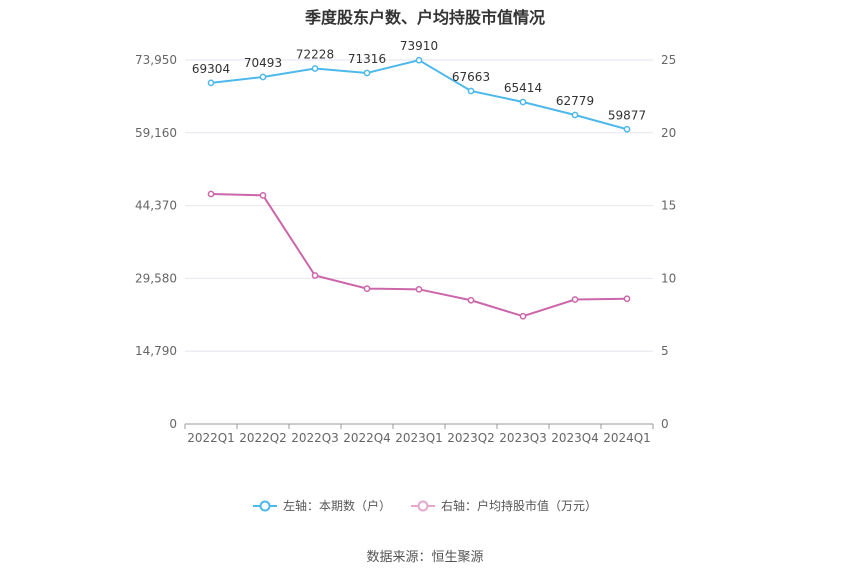 The width and height of the screenshot is (850, 575). What do you see at coordinates (211, 438) in the screenshot?
I see `x-axis-tick-label: 2022Q1` at bounding box center [211, 438].